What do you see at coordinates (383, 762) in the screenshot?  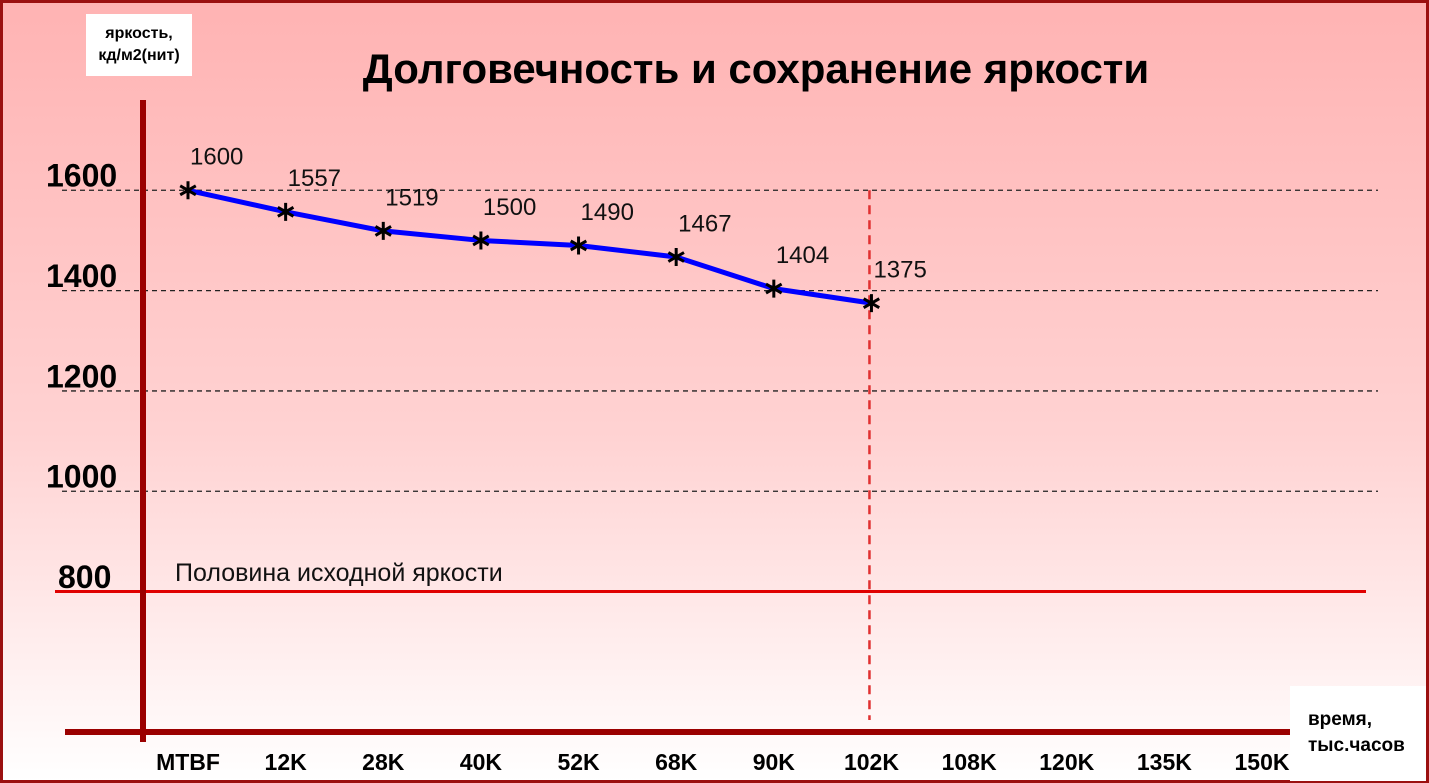 I see `x-tick-label: 28K` at bounding box center [383, 762].